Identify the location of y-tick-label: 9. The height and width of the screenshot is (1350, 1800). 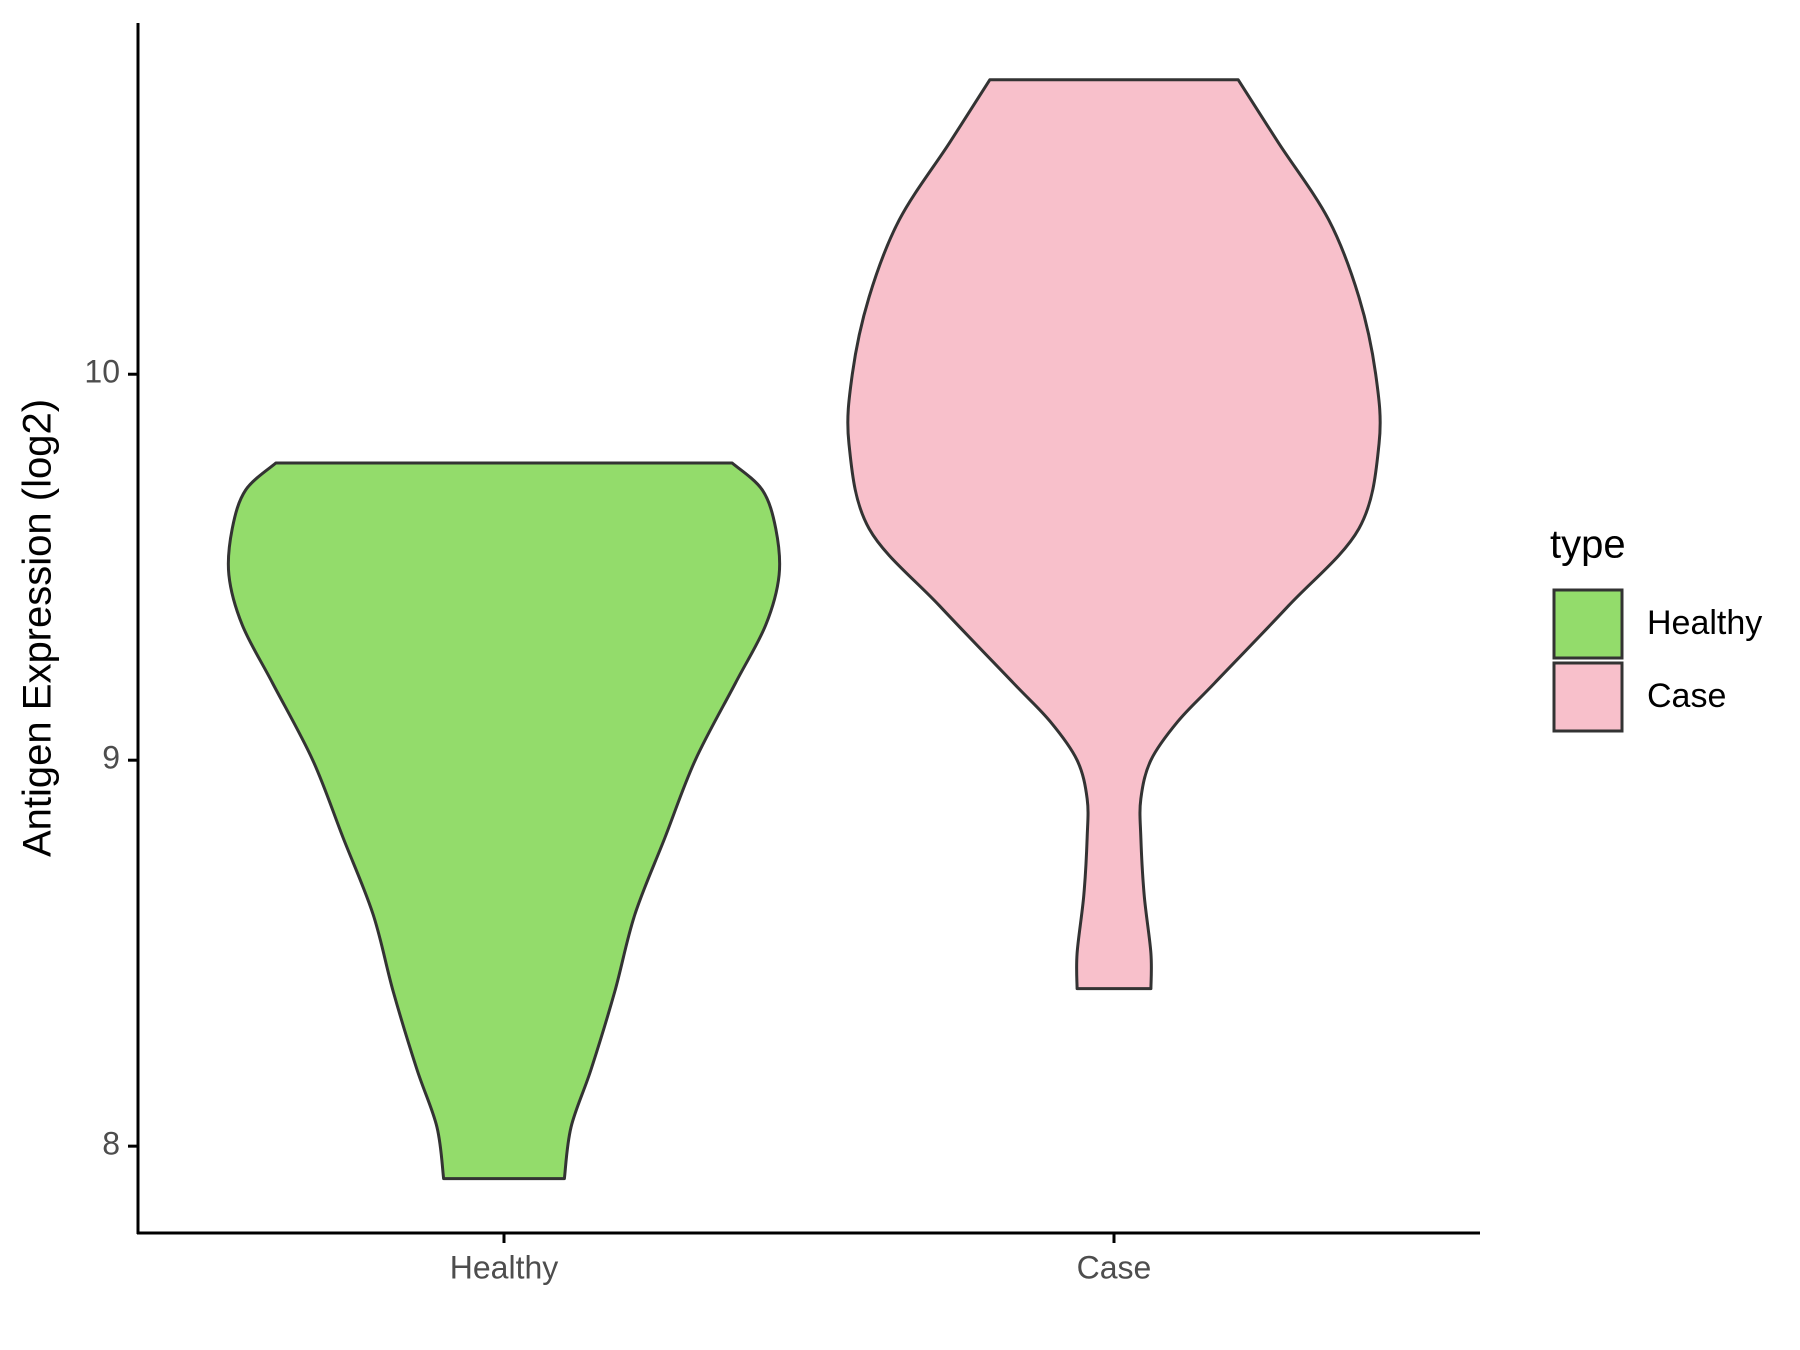
(111, 758).